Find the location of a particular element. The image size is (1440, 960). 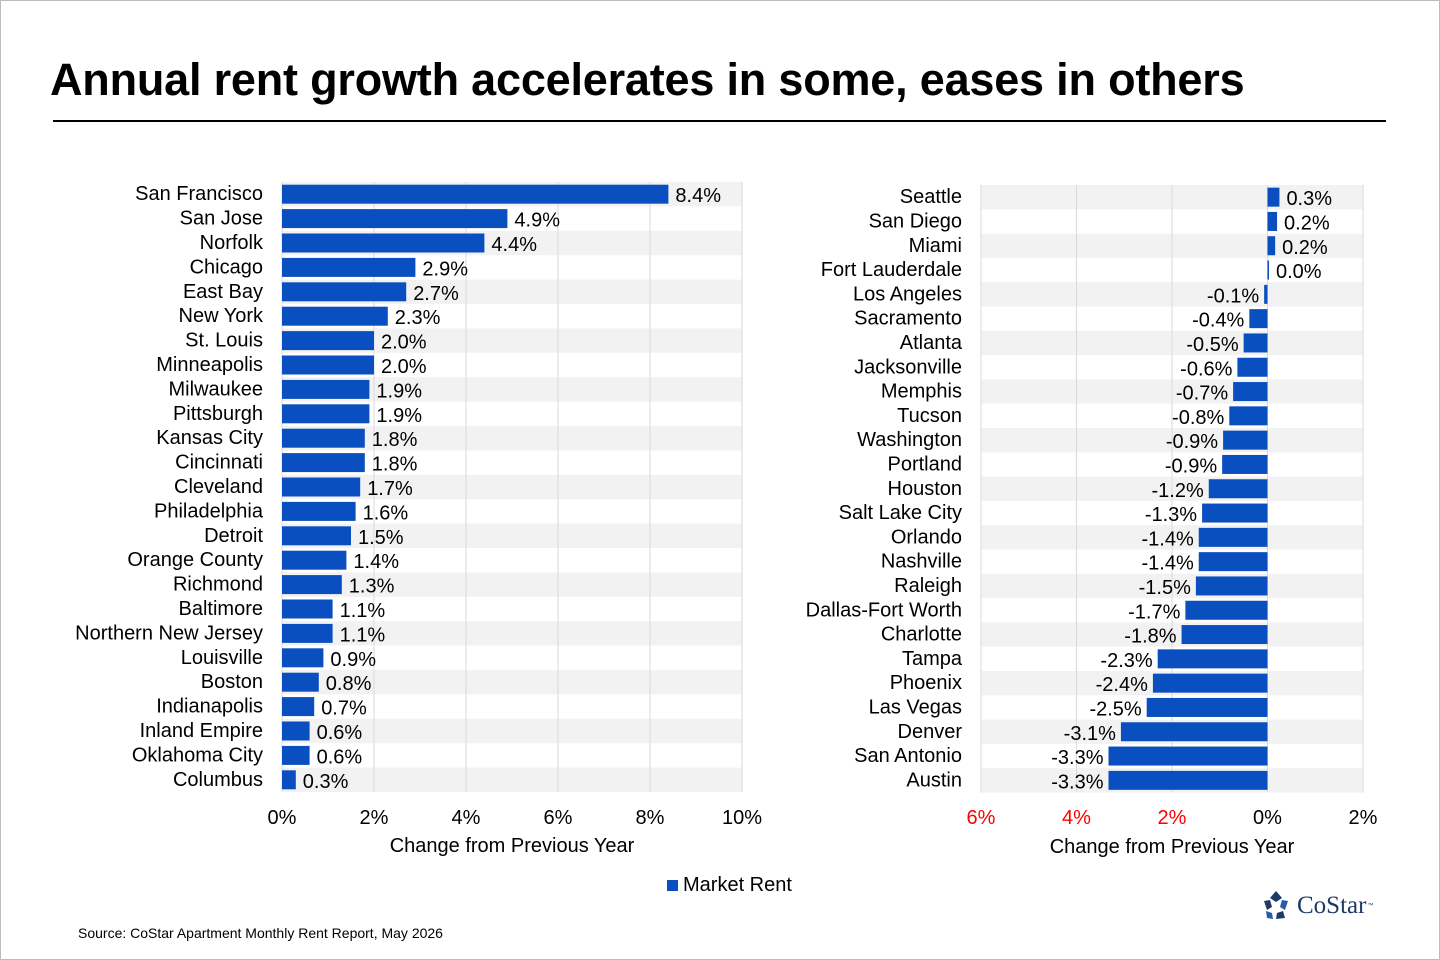

costar-logo-icon is located at coordinates (1276, 905).